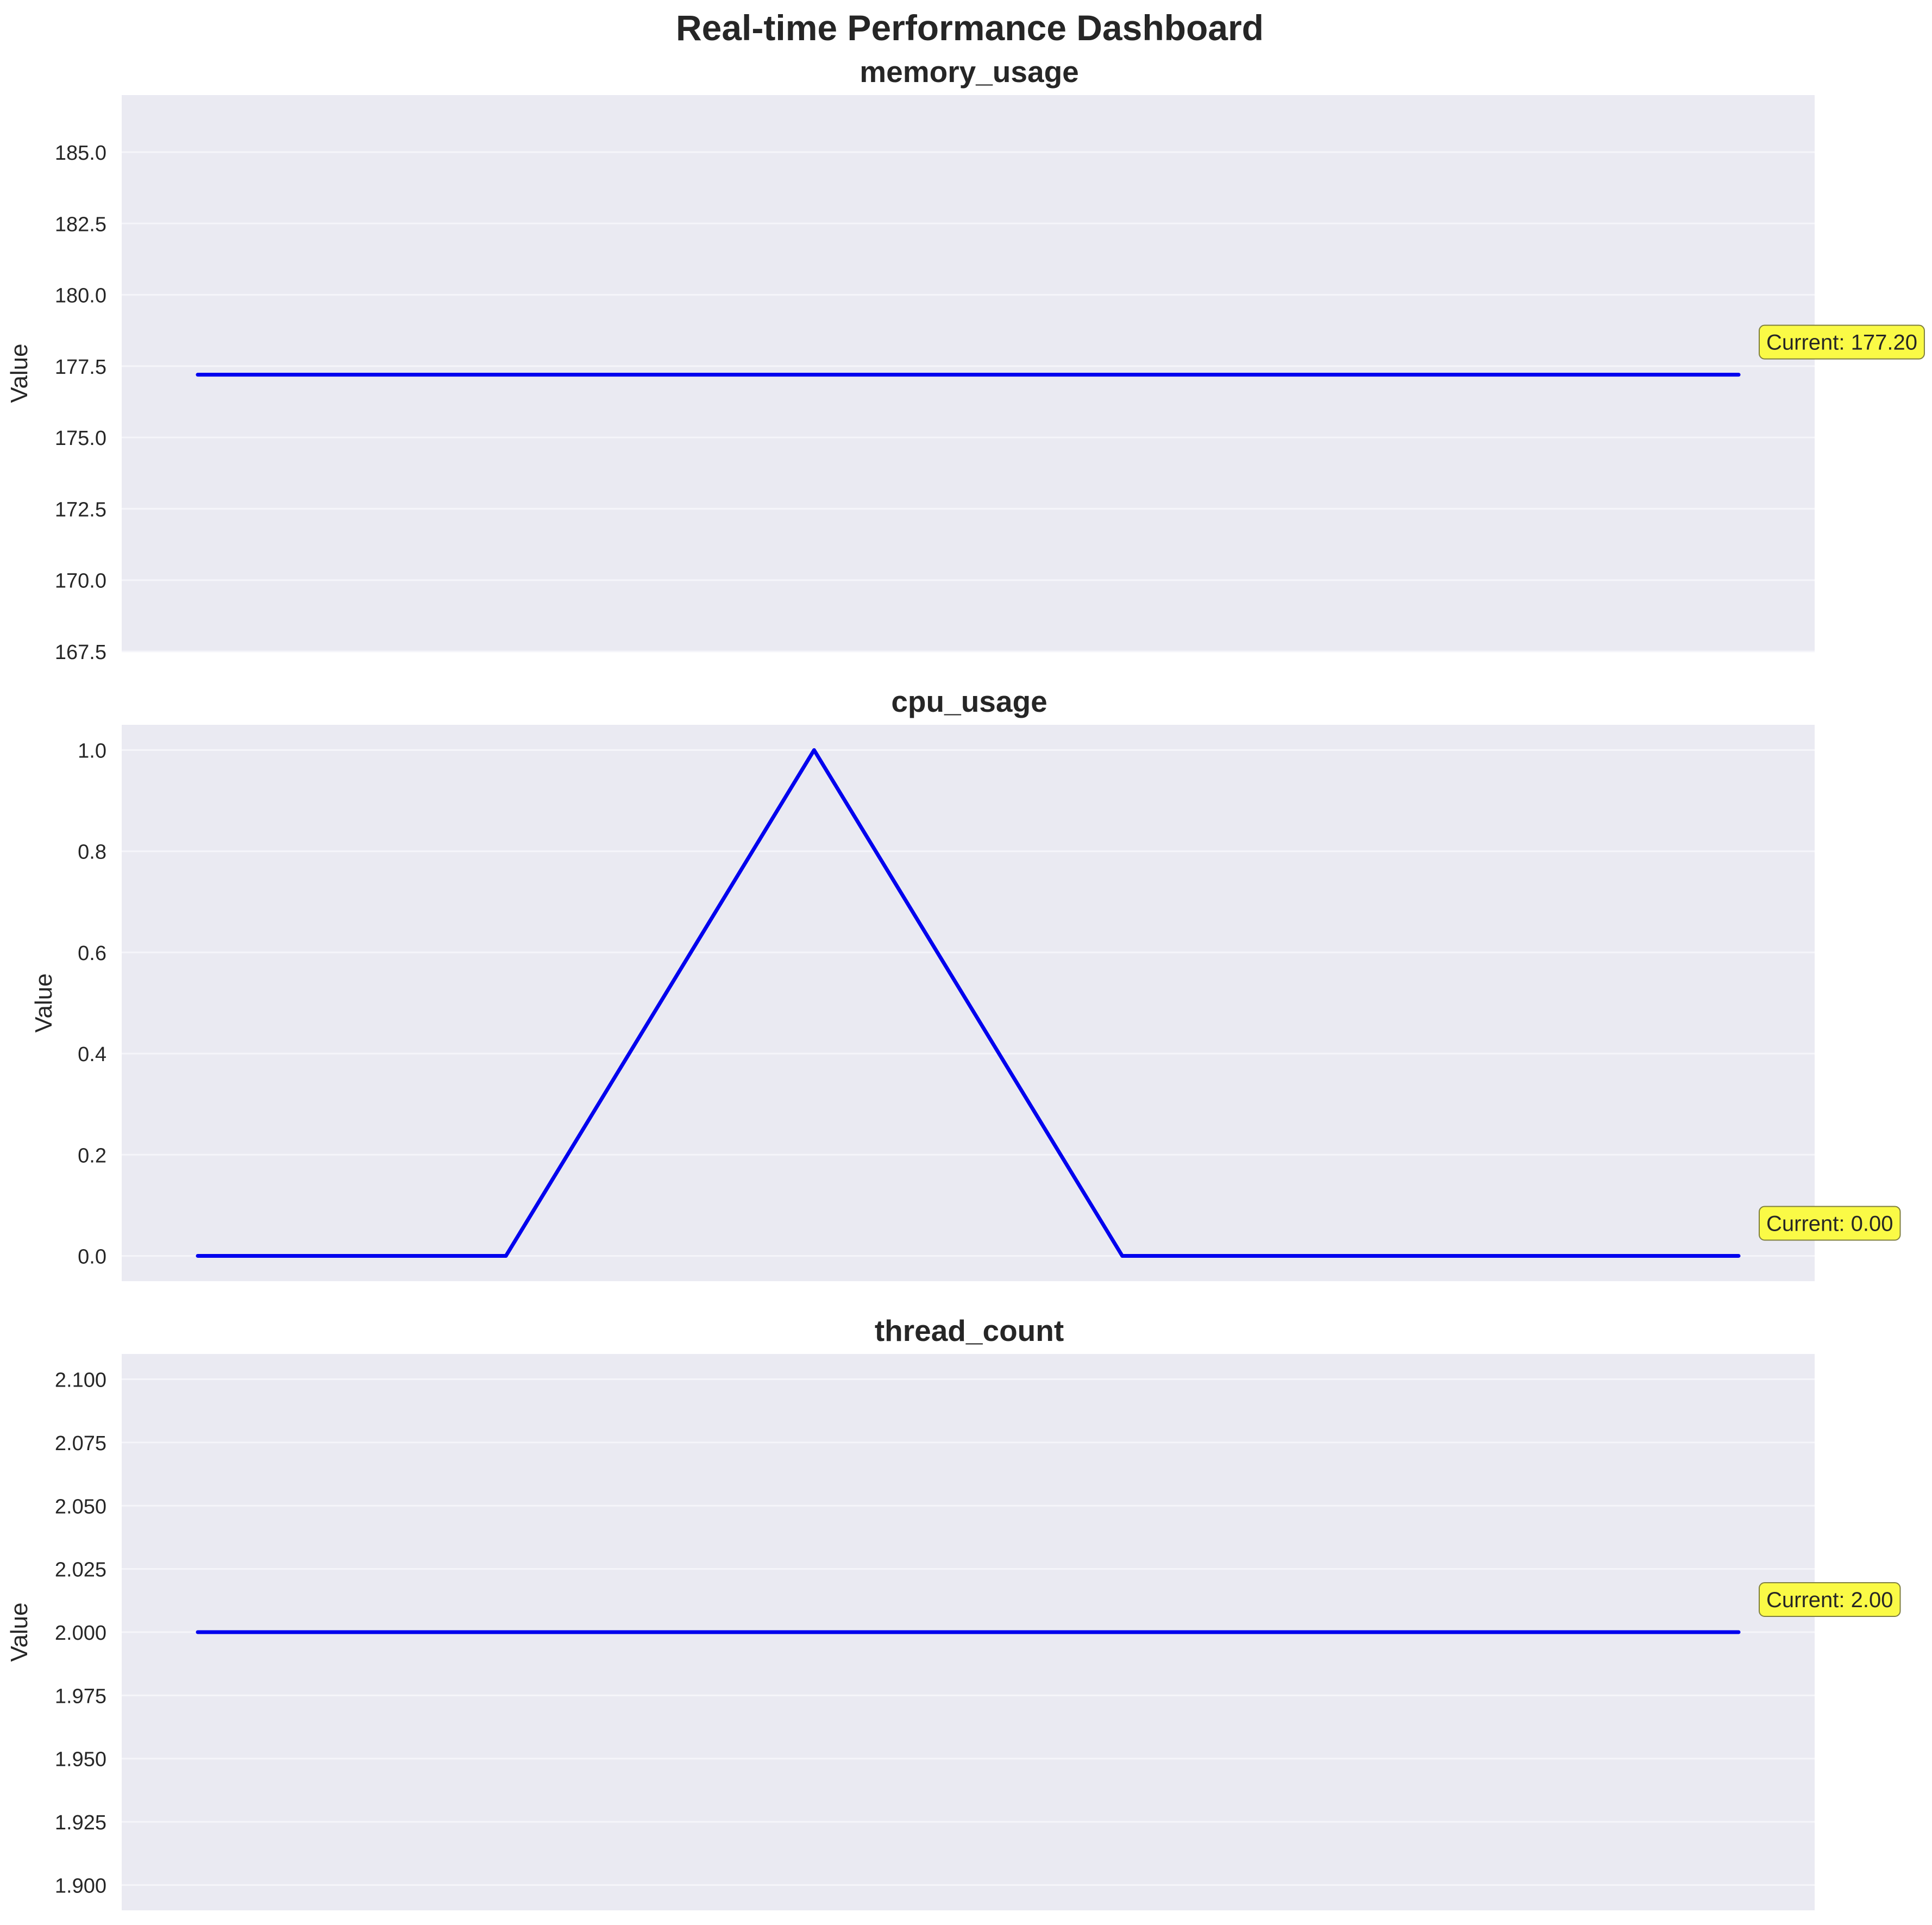  Describe the element at coordinates (80, 509) in the screenshot. I see `y-tick-label: 172.5` at that location.